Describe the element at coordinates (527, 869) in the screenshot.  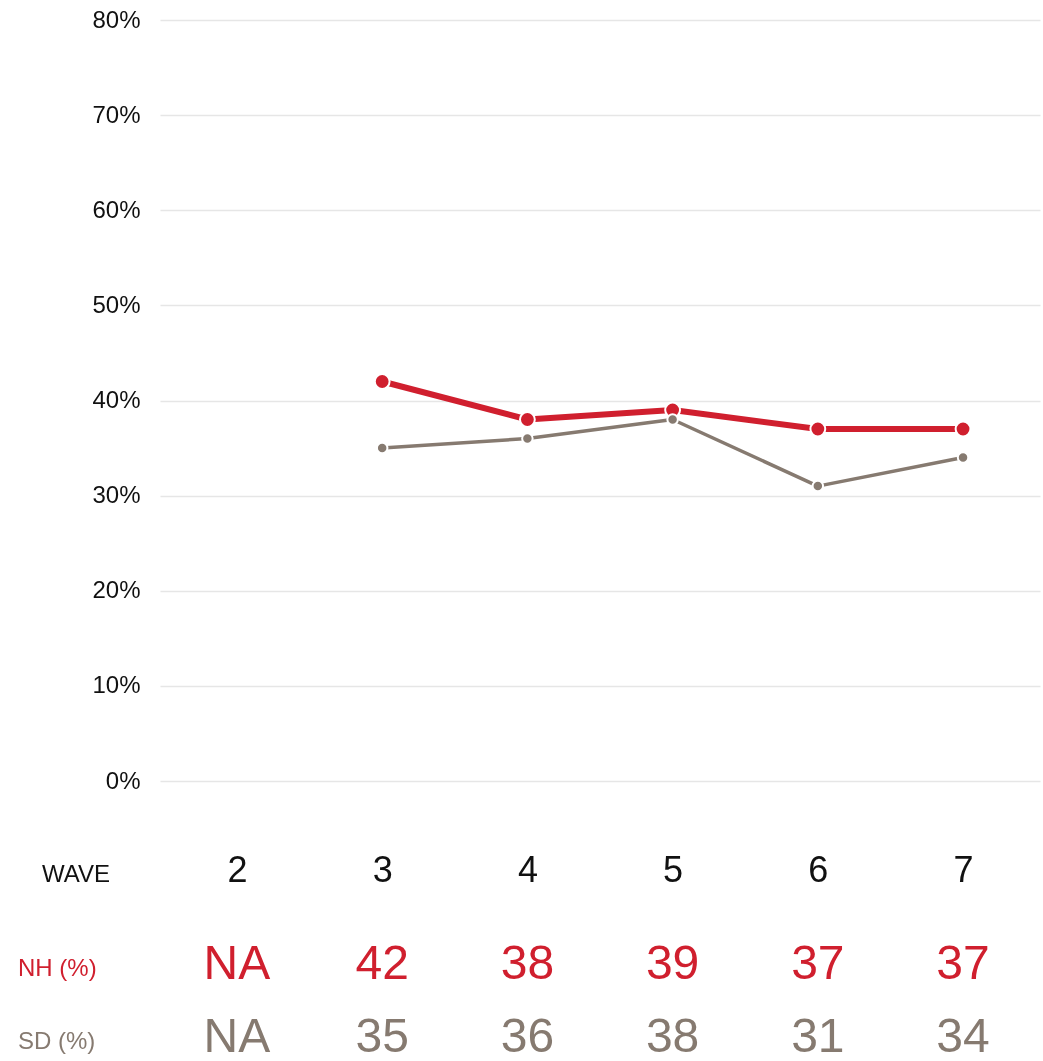
I see `x-tick-label: 4` at that location.